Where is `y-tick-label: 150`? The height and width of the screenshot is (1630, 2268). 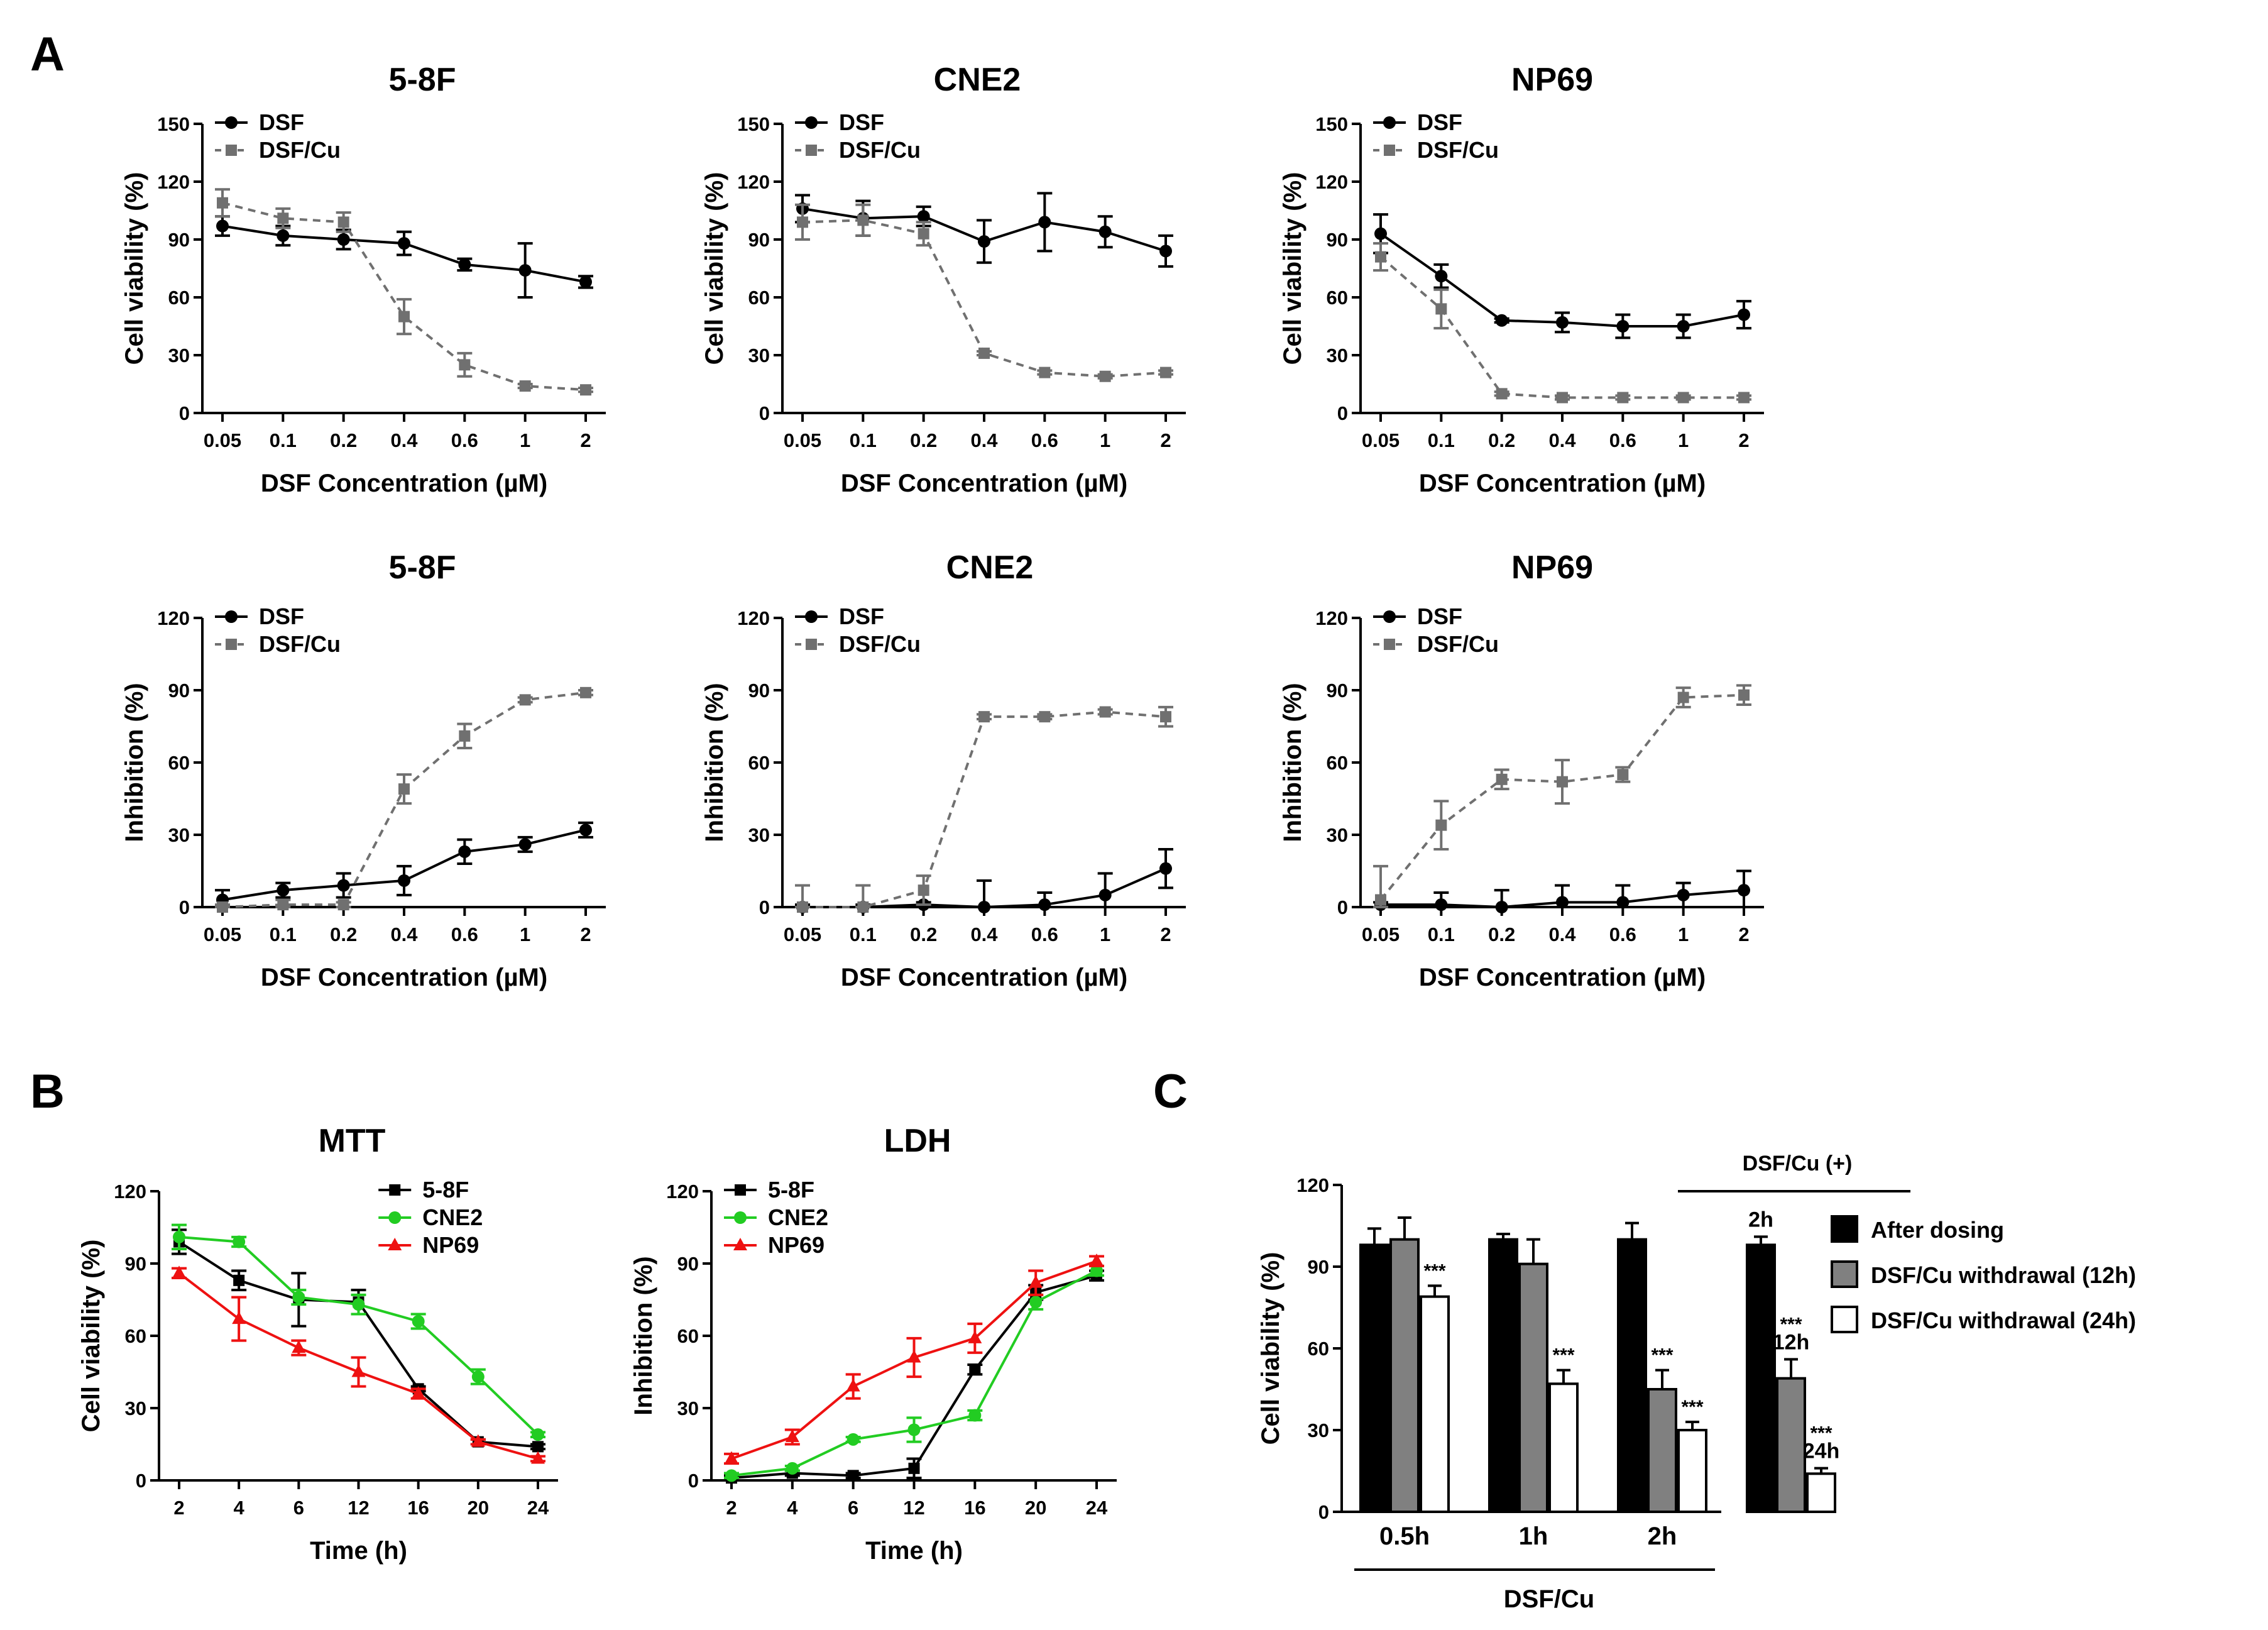
y-tick-label: 150 is located at coordinates (753, 124).